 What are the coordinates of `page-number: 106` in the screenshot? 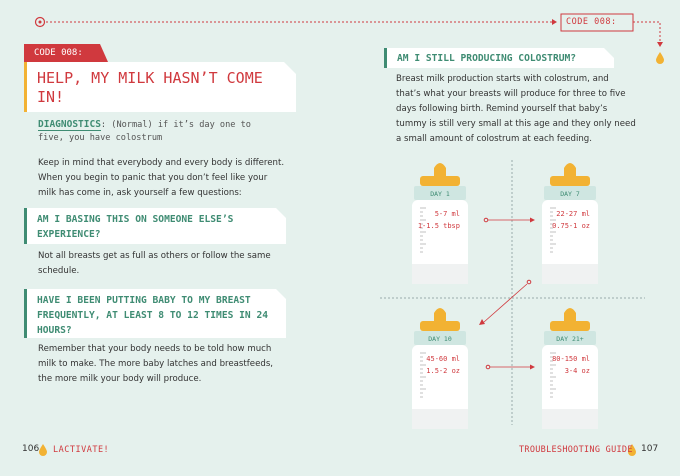 It's located at (31, 449).